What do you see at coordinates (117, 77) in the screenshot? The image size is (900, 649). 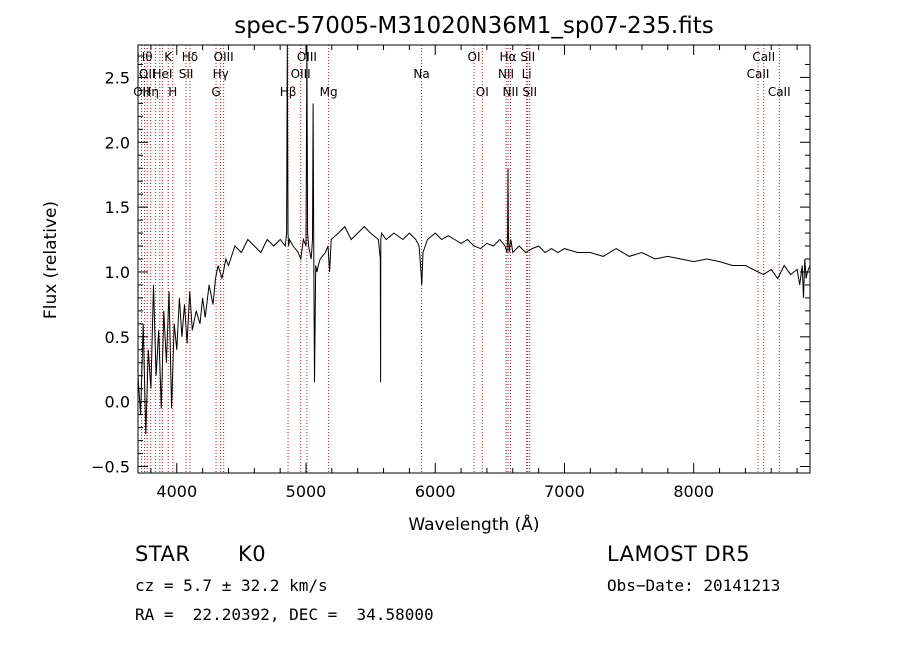 I see `y-tick-label: 2.5` at bounding box center [117, 77].